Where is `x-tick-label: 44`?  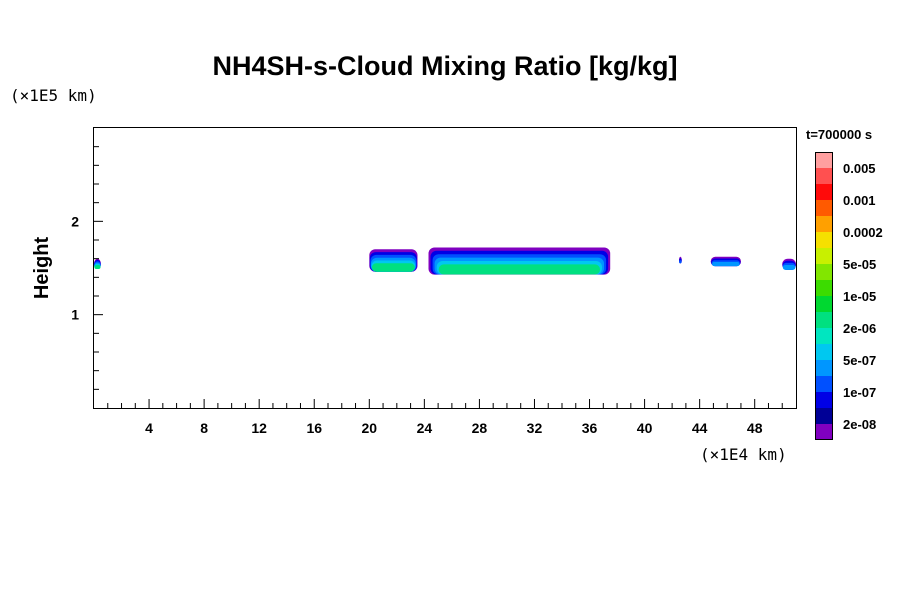 x-tick-label: 44 is located at coordinates (700, 428).